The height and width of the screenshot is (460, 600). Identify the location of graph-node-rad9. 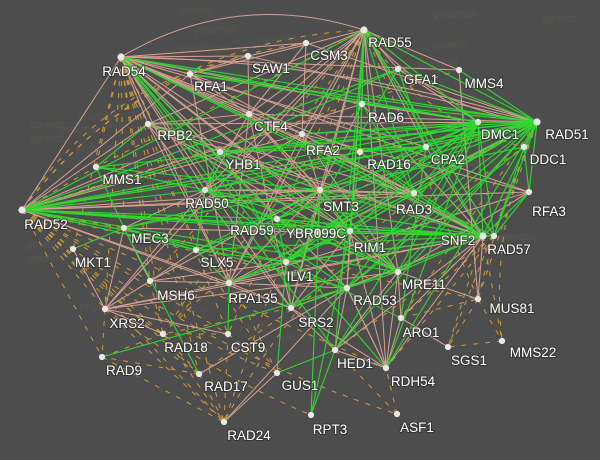
(102, 357).